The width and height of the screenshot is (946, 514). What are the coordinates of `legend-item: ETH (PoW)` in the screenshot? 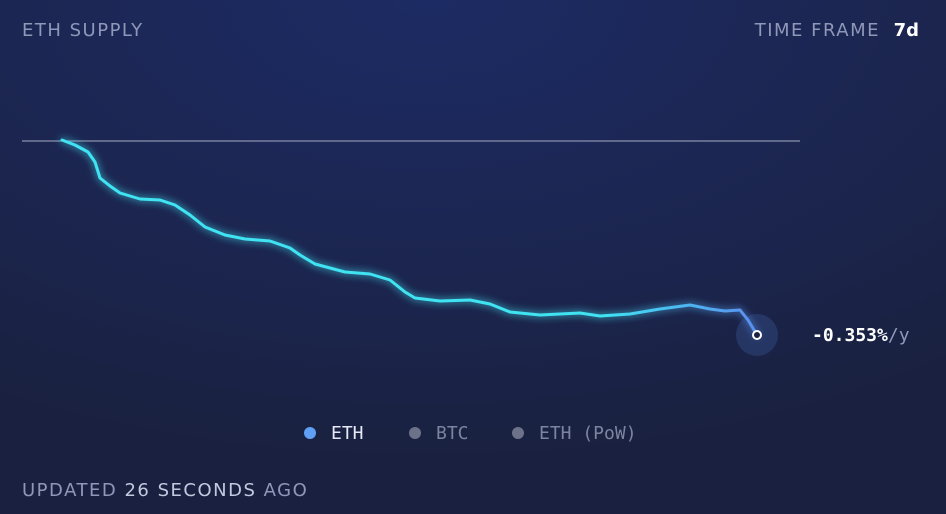 It's located at (574, 433).